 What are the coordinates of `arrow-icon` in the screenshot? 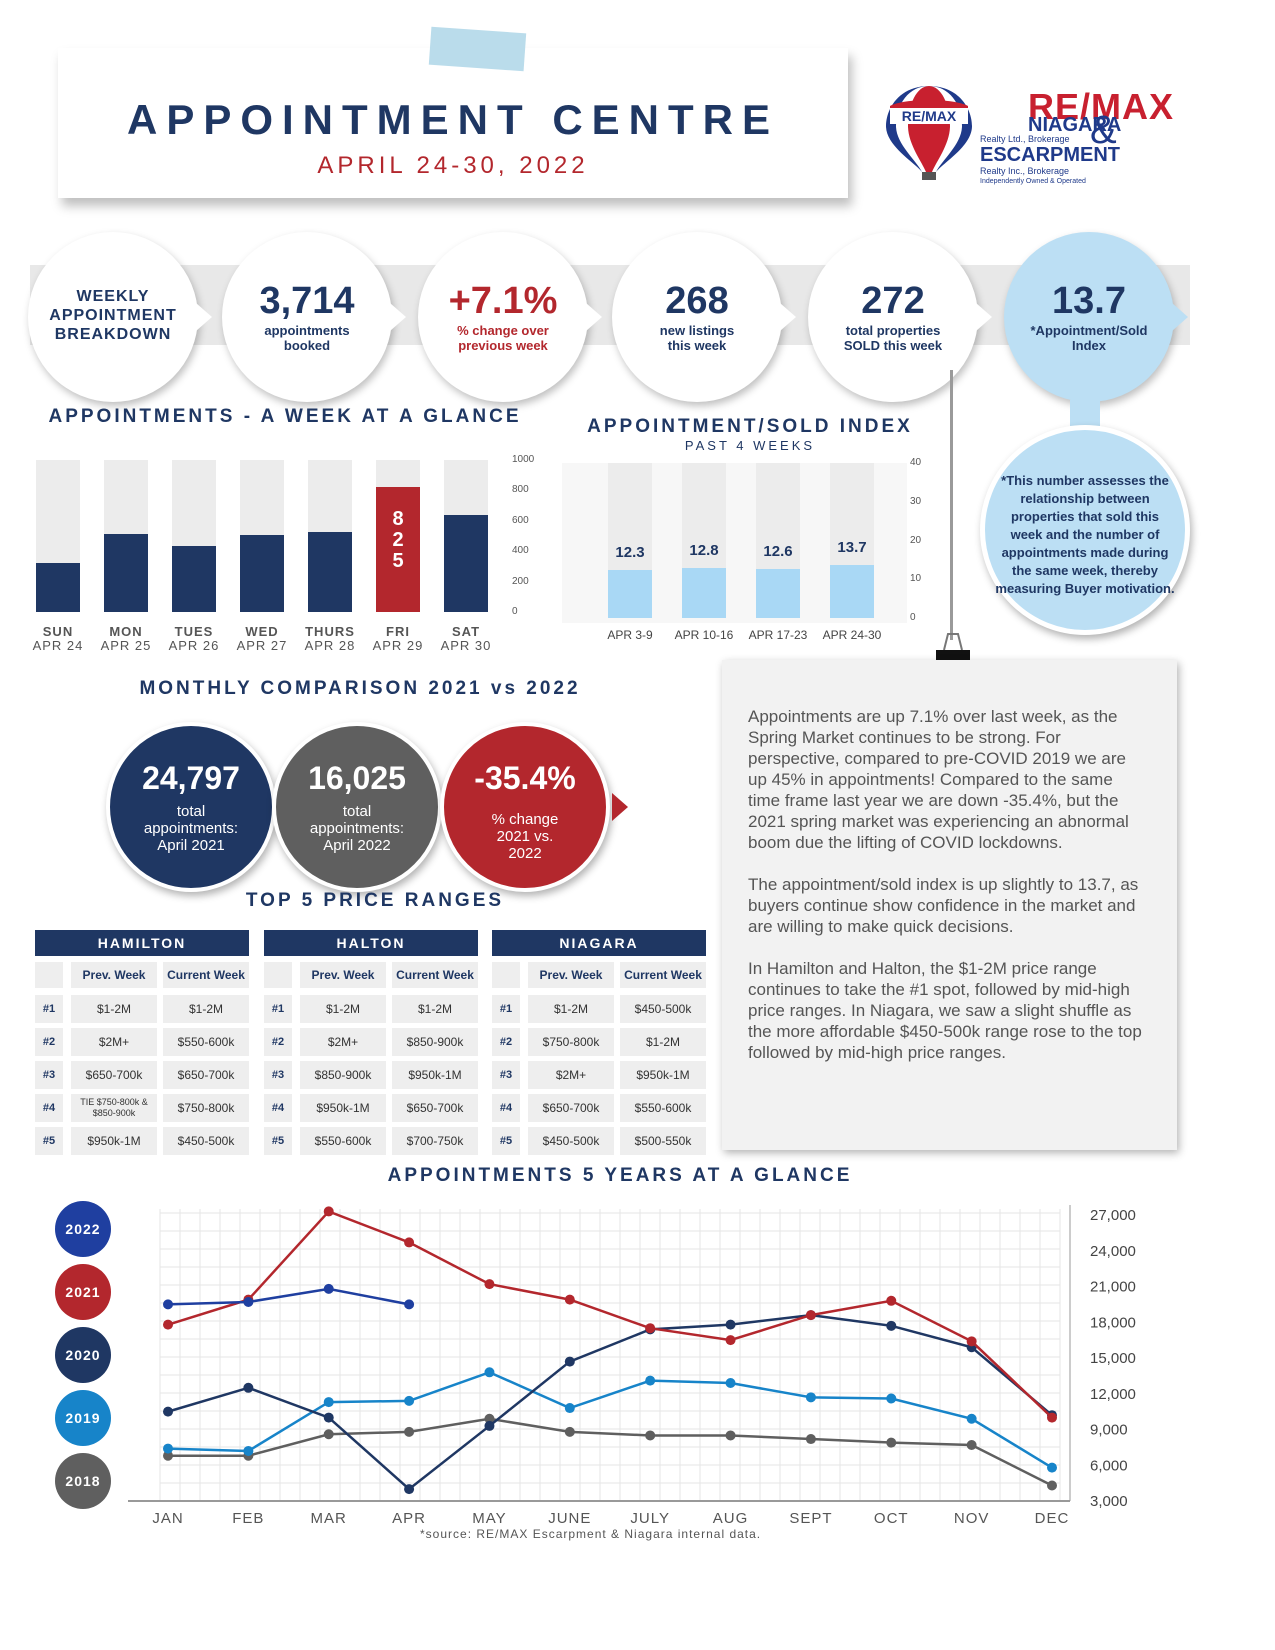 It's located at (984, 317).